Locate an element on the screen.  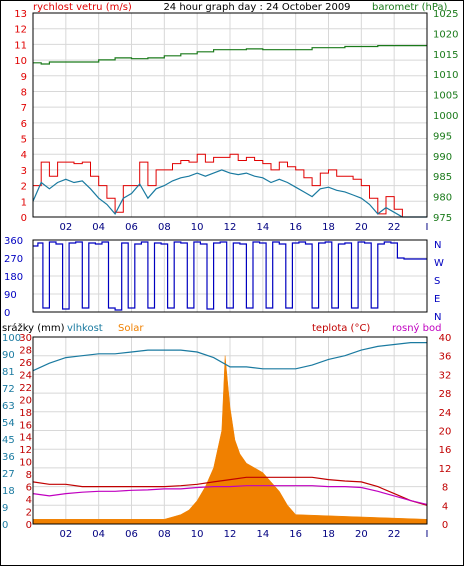
y-tick-label: 1 is located at coordinates (24, 202).